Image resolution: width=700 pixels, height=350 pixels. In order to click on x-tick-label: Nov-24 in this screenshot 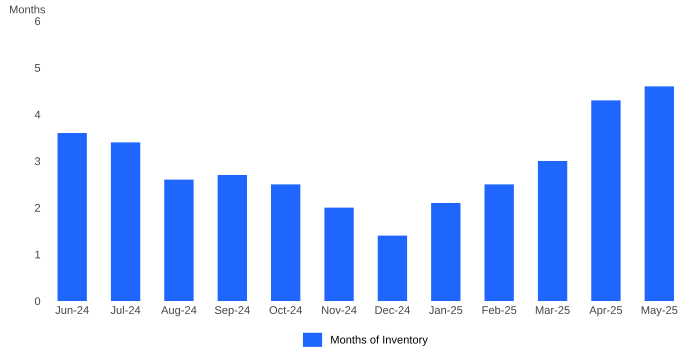, I will do `click(339, 310)`.